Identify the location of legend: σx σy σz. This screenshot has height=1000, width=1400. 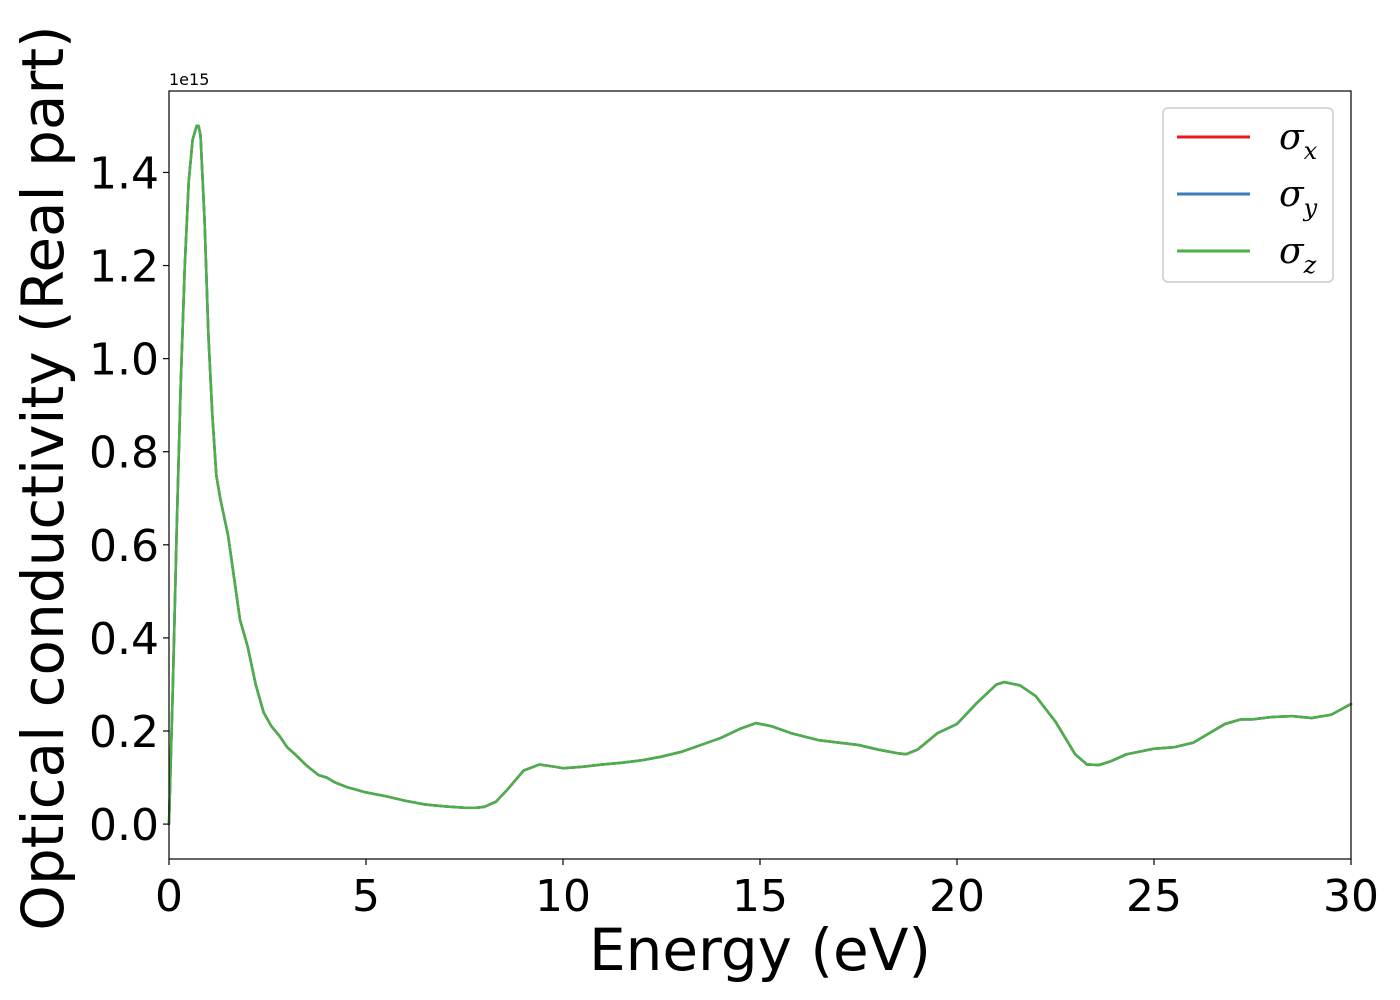
(1248, 195).